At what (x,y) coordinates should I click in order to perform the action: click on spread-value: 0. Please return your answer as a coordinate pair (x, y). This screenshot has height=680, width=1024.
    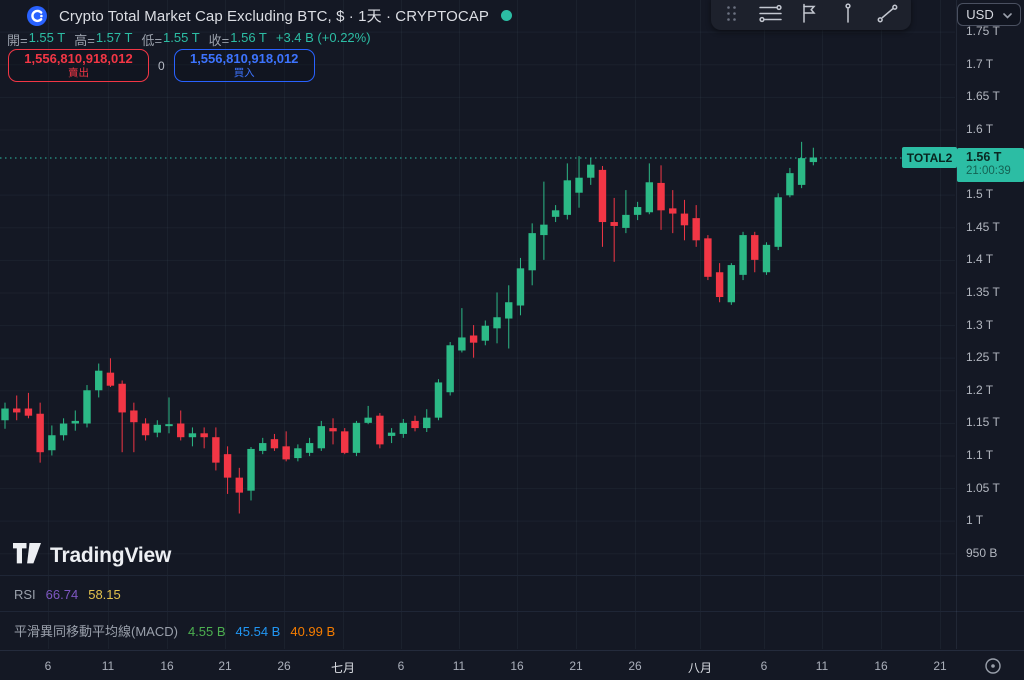
    Looking at the image, I should click on (161, 65).